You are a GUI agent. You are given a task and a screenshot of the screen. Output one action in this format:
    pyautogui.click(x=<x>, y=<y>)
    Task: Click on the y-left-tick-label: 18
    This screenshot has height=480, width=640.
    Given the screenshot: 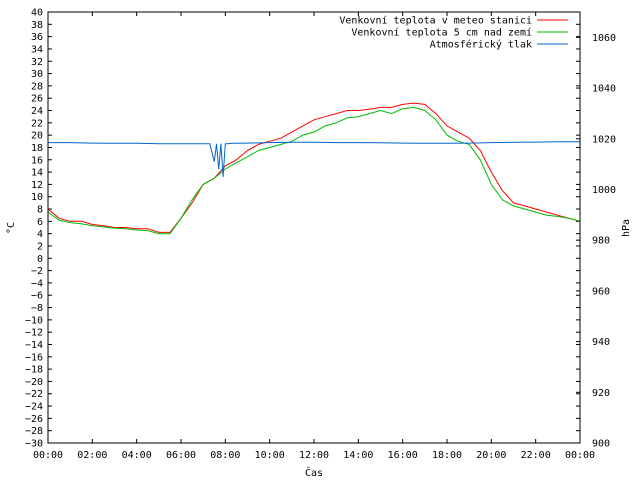 What is the action you would take?
    pyautogui.click(x=37, y=148)
    